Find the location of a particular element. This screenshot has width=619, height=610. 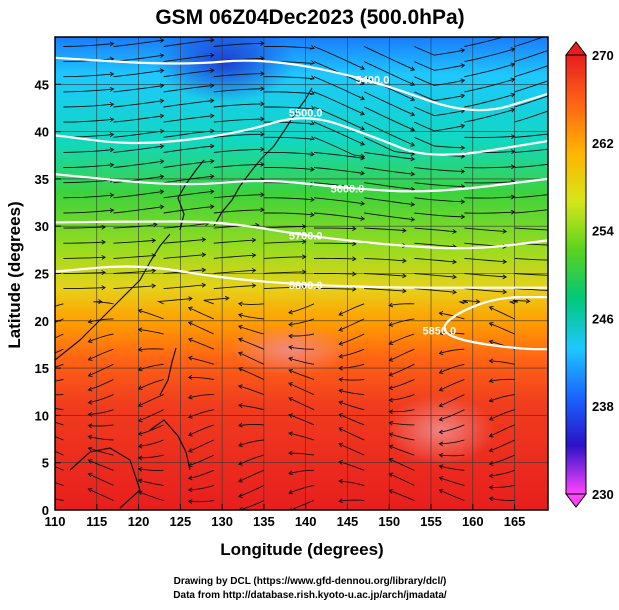

x-tick-label: 150 is located at coordinates (389, 521).